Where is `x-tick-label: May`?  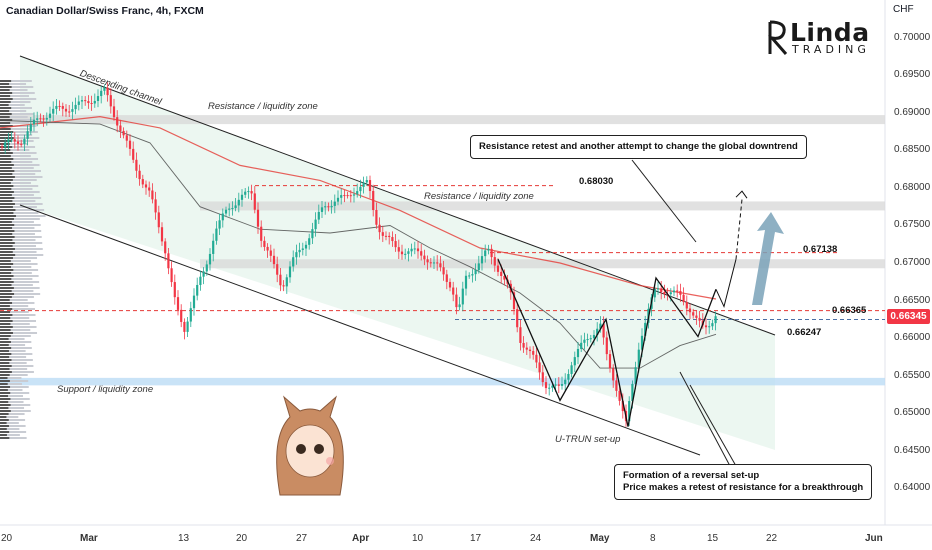 x-tick-label: May is located at coordinates (600, 538).